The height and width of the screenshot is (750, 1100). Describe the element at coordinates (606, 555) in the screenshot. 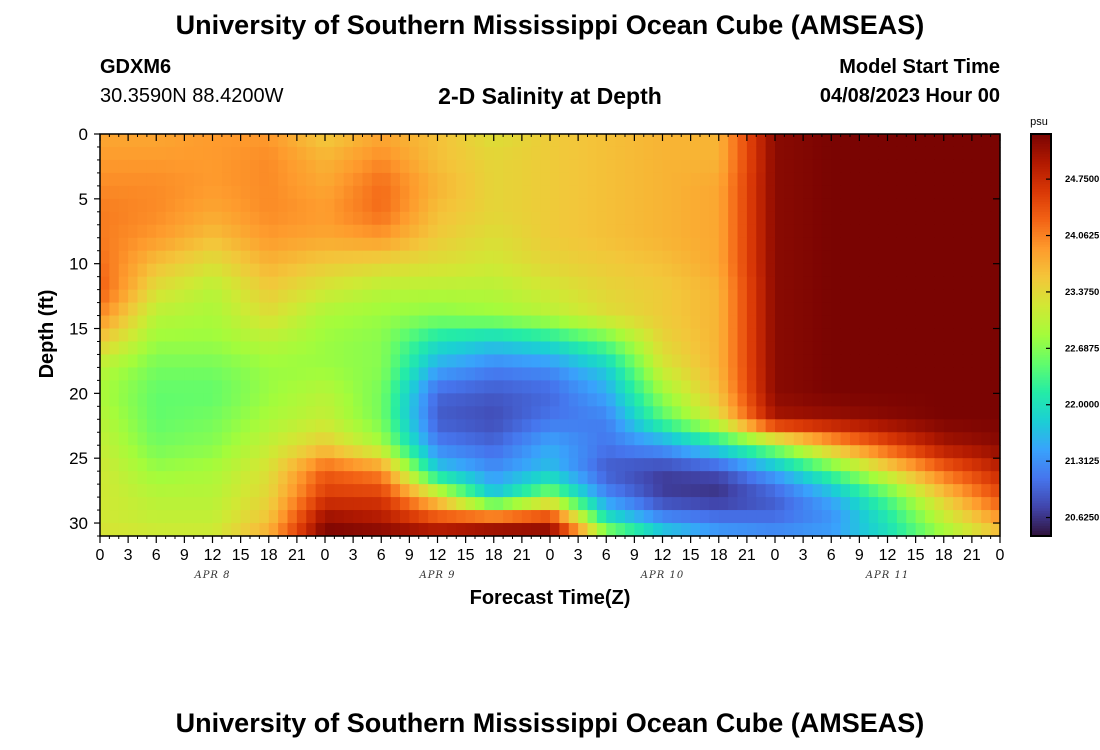

I see `x-tick-label: 6` at that location.